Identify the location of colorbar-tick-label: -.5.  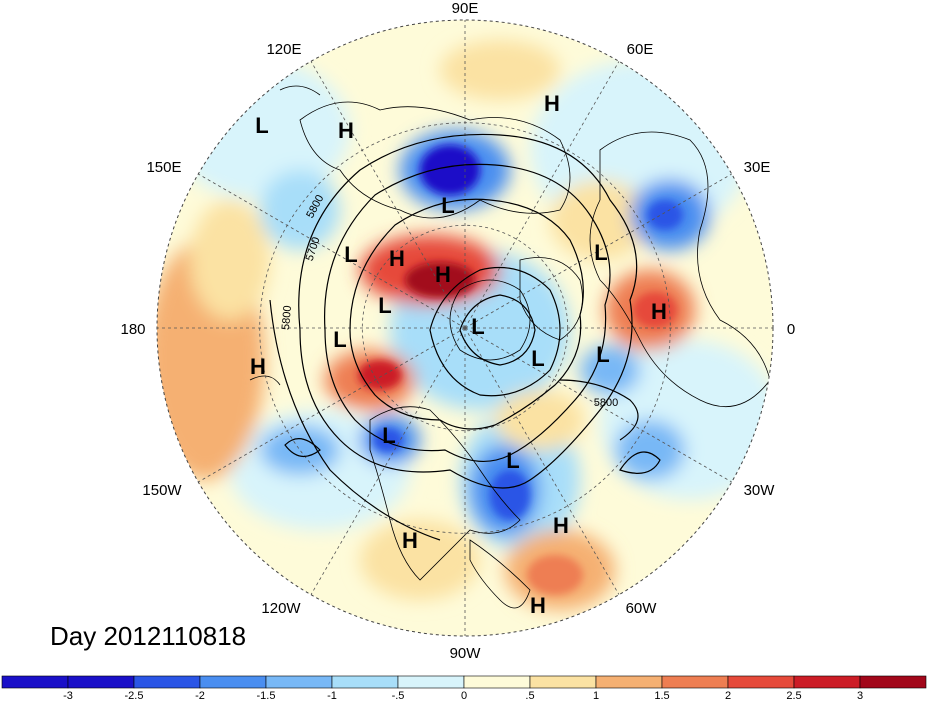
(398, 696).